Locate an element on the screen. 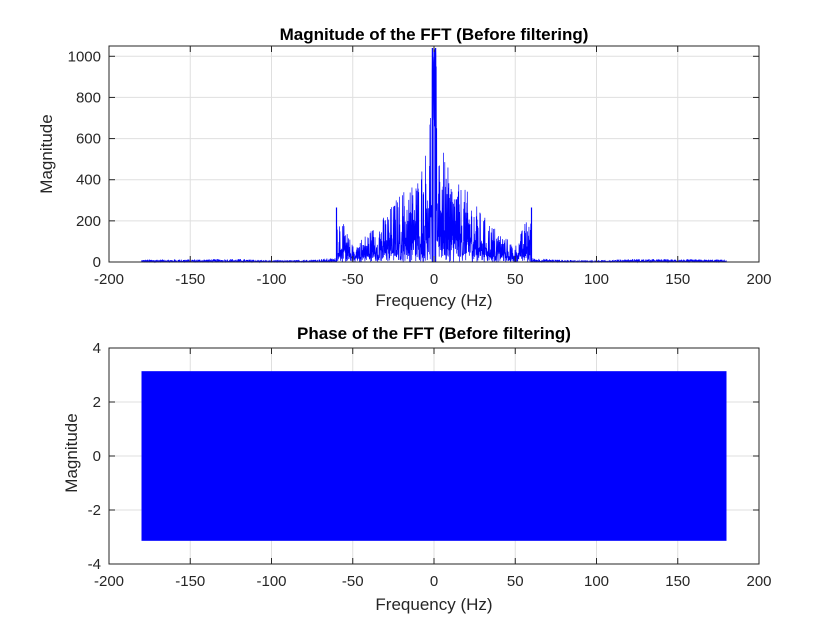  y-tick-label: 1000 is located at coordinates (84, 56).